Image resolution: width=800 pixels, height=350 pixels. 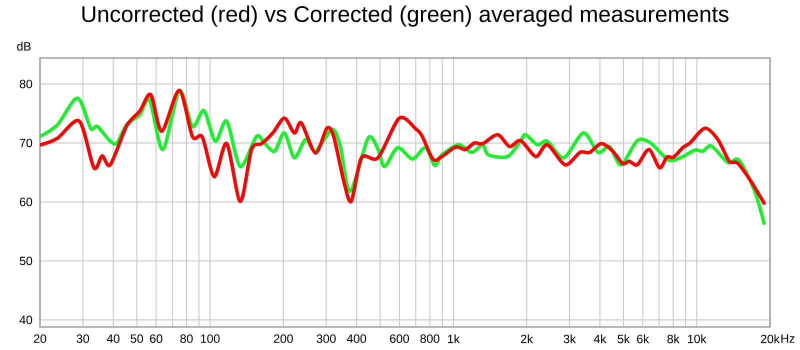 I want to click on x-tick-label: 60, so click(x=156, y=338).